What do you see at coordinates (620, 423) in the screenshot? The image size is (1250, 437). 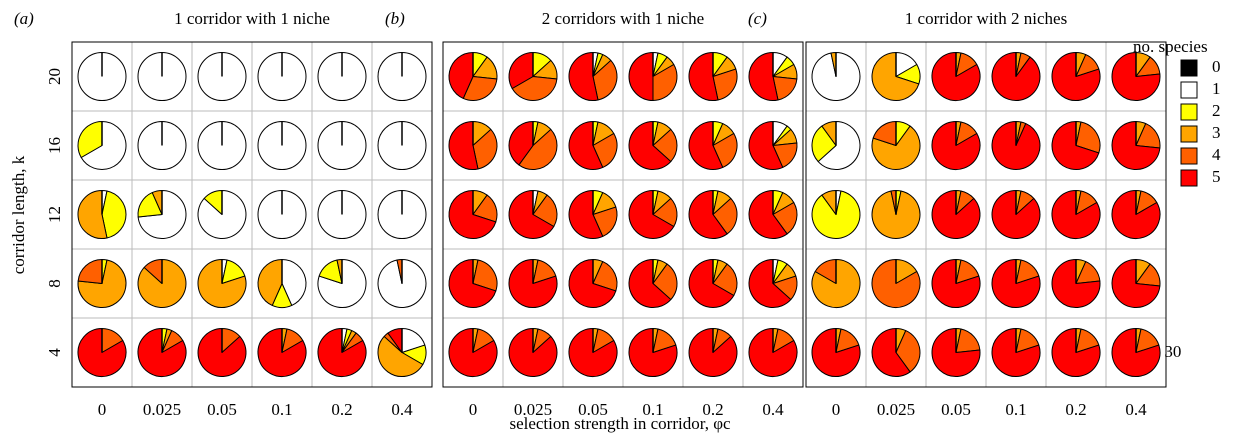 I see `x-axis-label: selection strength in corridor, φc` at bounding box center [620, 423].